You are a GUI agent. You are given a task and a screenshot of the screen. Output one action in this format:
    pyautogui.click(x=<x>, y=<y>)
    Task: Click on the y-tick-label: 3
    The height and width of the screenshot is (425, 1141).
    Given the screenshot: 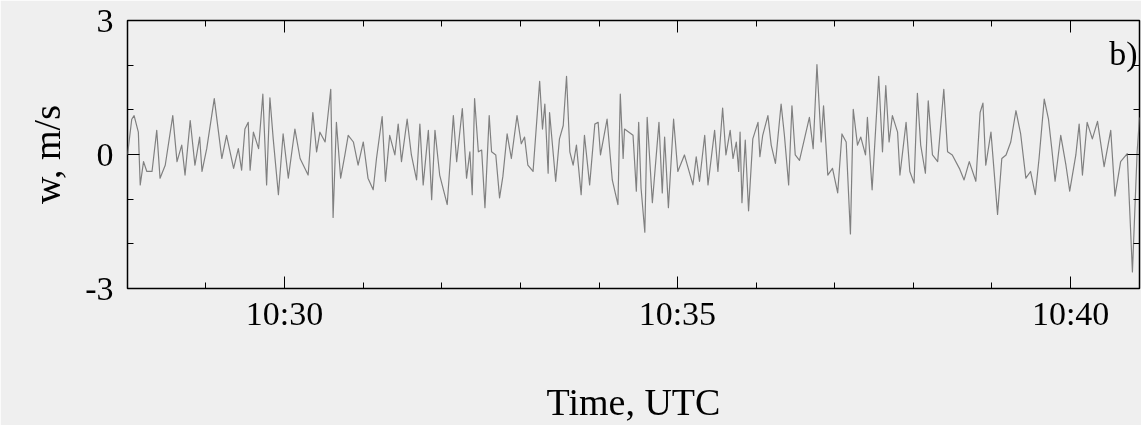 What is the action you would take?
    pyautogui.click(x=105, y=20)
    